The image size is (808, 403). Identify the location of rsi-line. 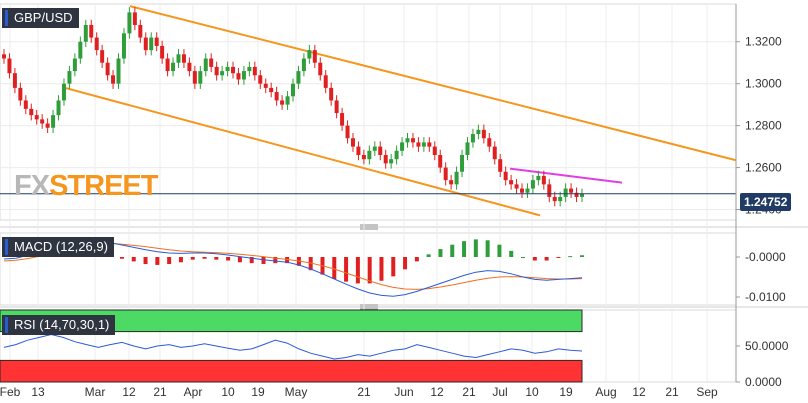
(293, 346).